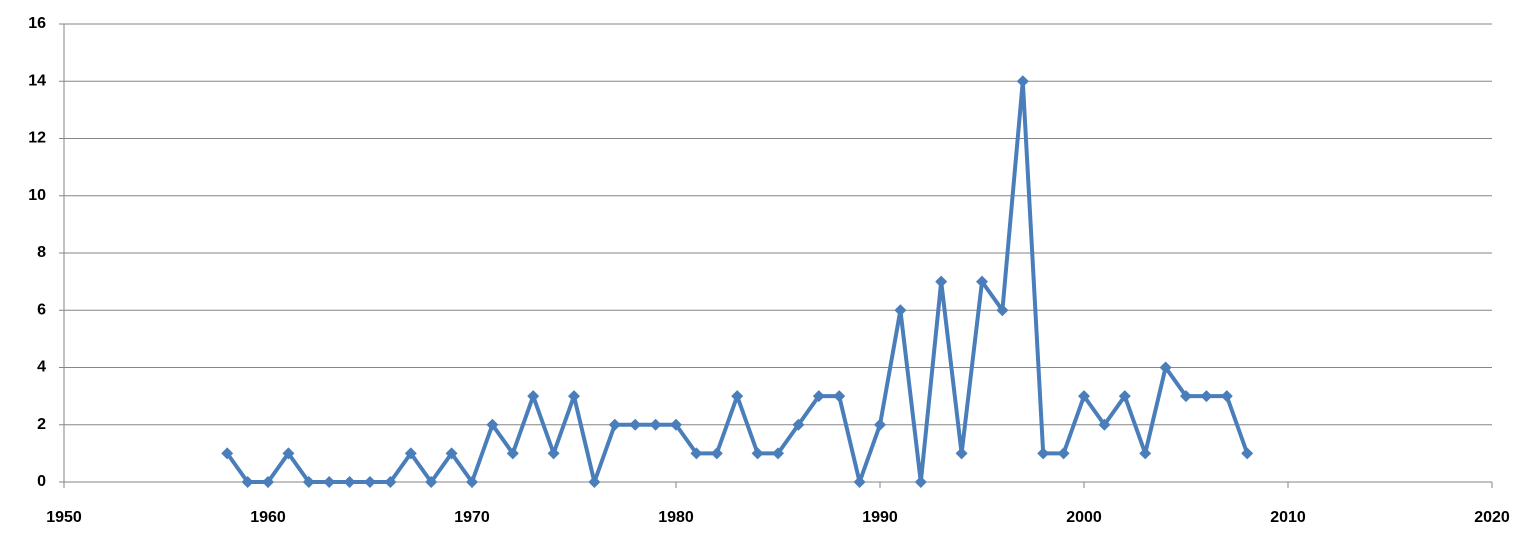 Image resolution: width=1538 pixels, height=556 pixels. Describe the element at coordinates (1288, 517) in the screenshot. I see `x-tick-label: 2010` at that location.